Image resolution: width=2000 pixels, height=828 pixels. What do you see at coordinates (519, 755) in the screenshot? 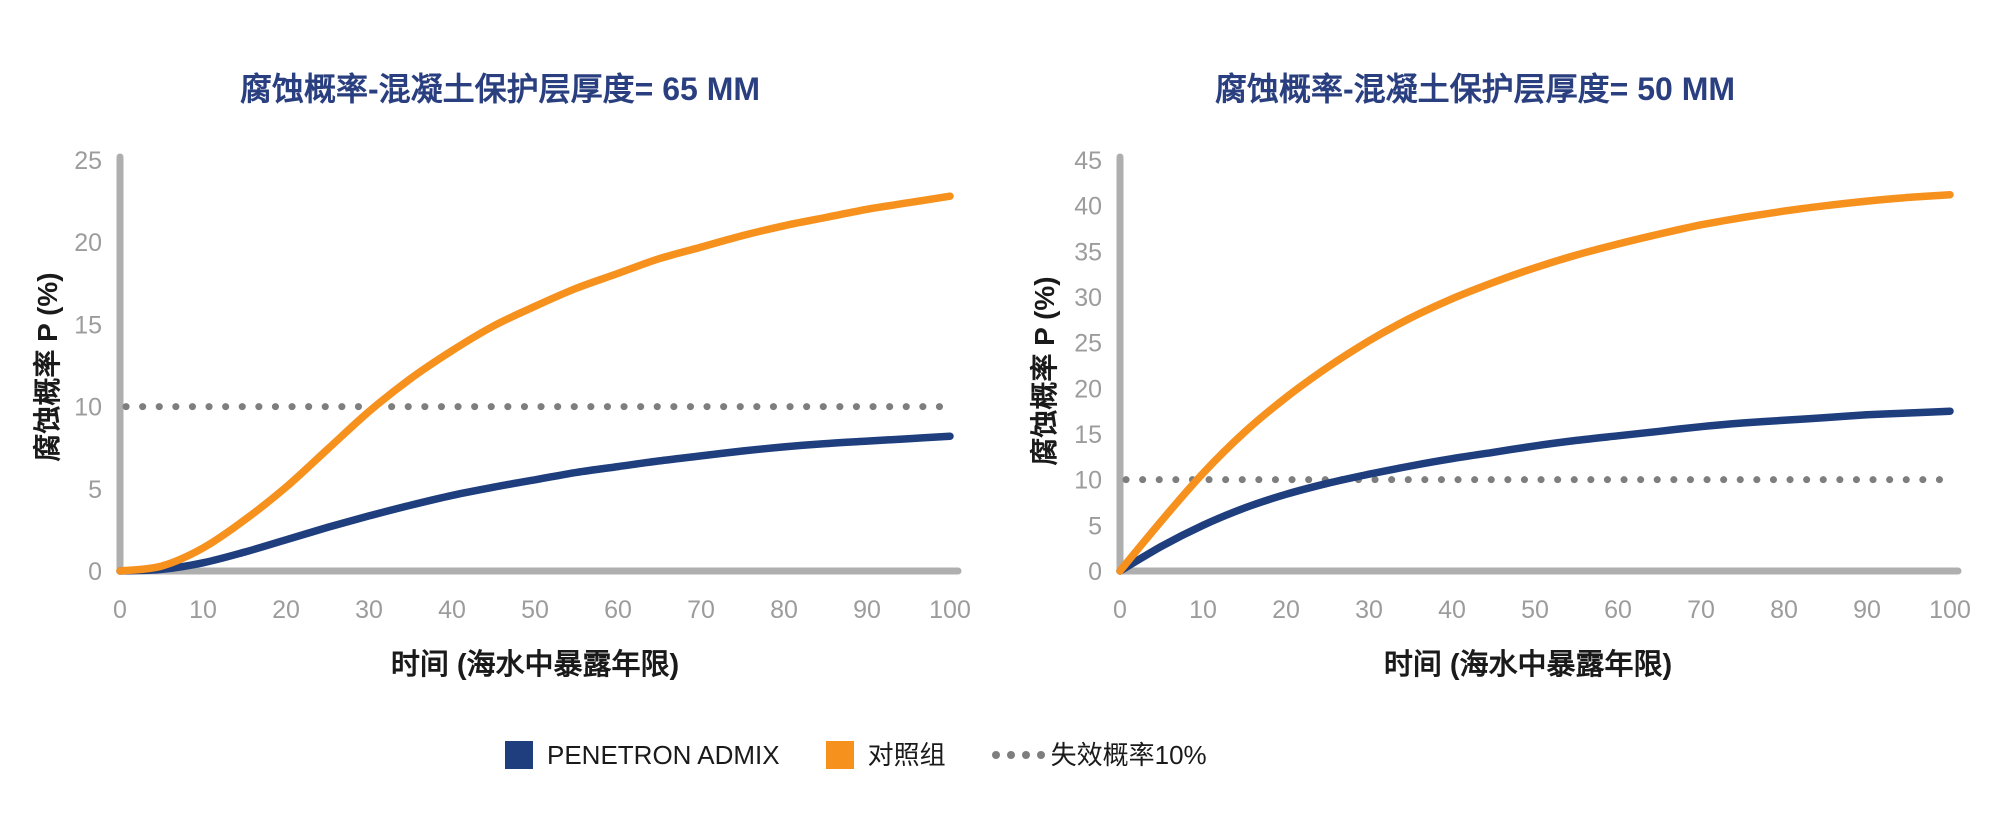
I see `penetron-swatch` at bounding box center [519, 755].